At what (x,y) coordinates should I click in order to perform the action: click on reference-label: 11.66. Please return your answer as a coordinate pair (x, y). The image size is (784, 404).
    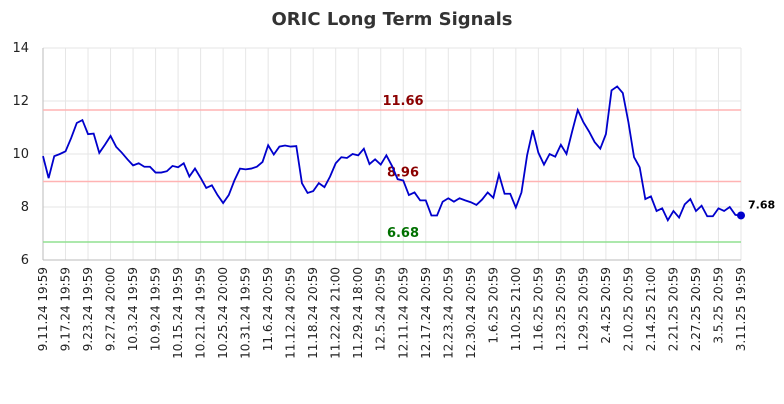
    Looking at the image, I should click on (402, 101).